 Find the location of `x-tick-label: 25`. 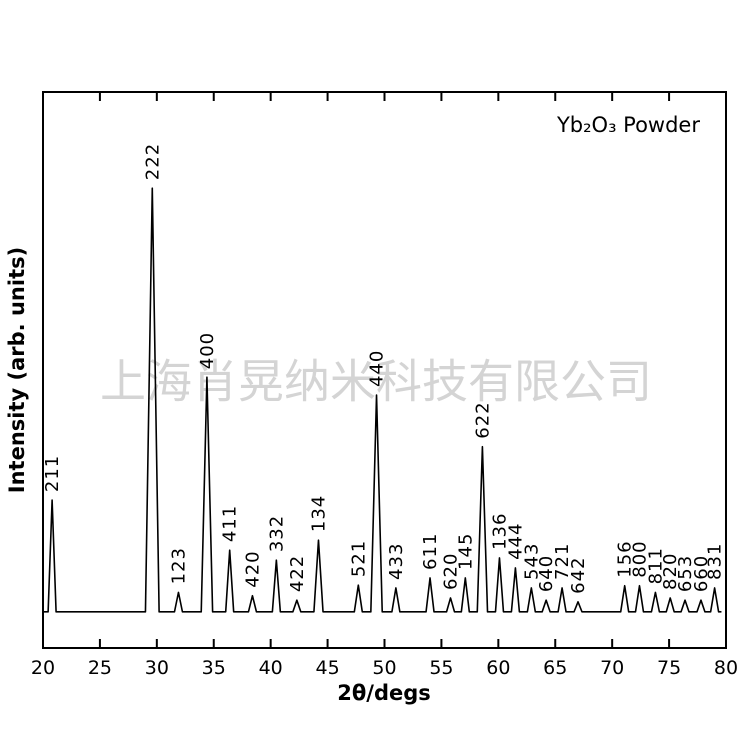

x-tick-label: 25 is located at coordinates (100, 668).